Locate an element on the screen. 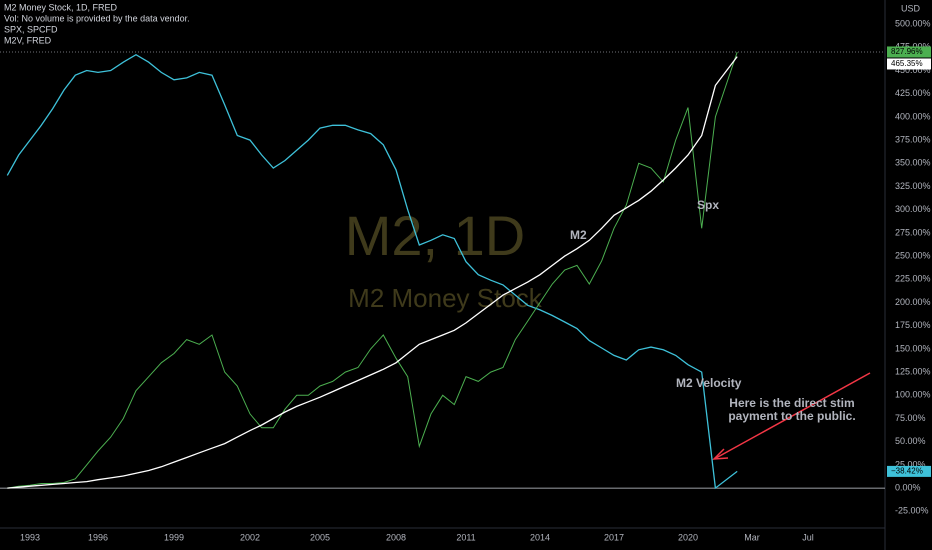 This screenshot has width=932, height=550. x-tick-label: 1996 is located at coordinates (98, 537).